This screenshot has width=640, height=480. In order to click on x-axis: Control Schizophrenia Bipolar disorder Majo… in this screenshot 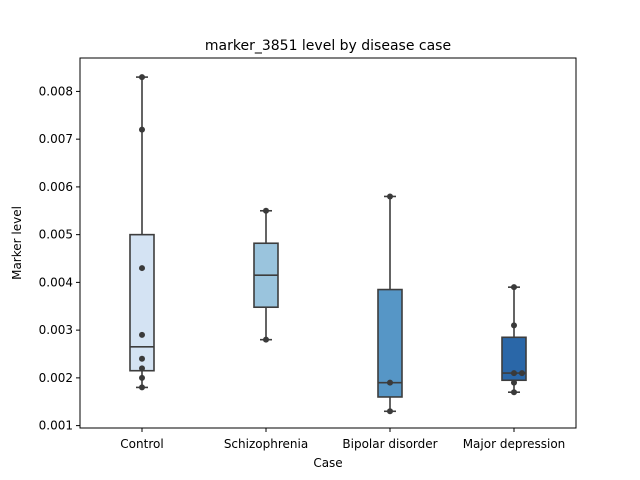, I will do `click(342, 439)`.